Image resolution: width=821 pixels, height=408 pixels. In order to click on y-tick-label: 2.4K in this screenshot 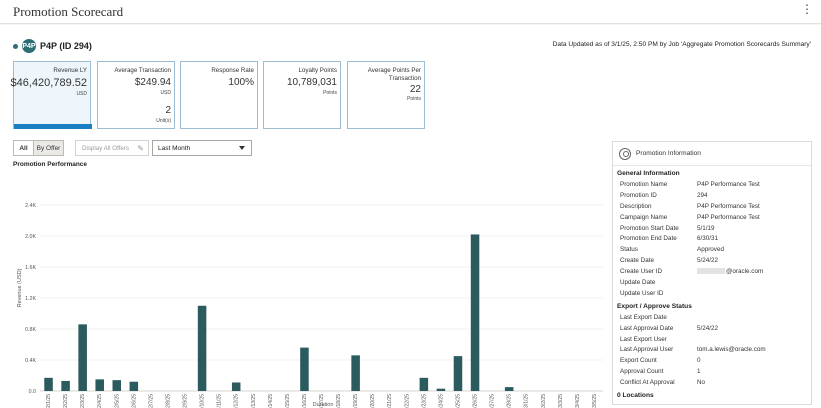, I will do `click(30, 206)`.